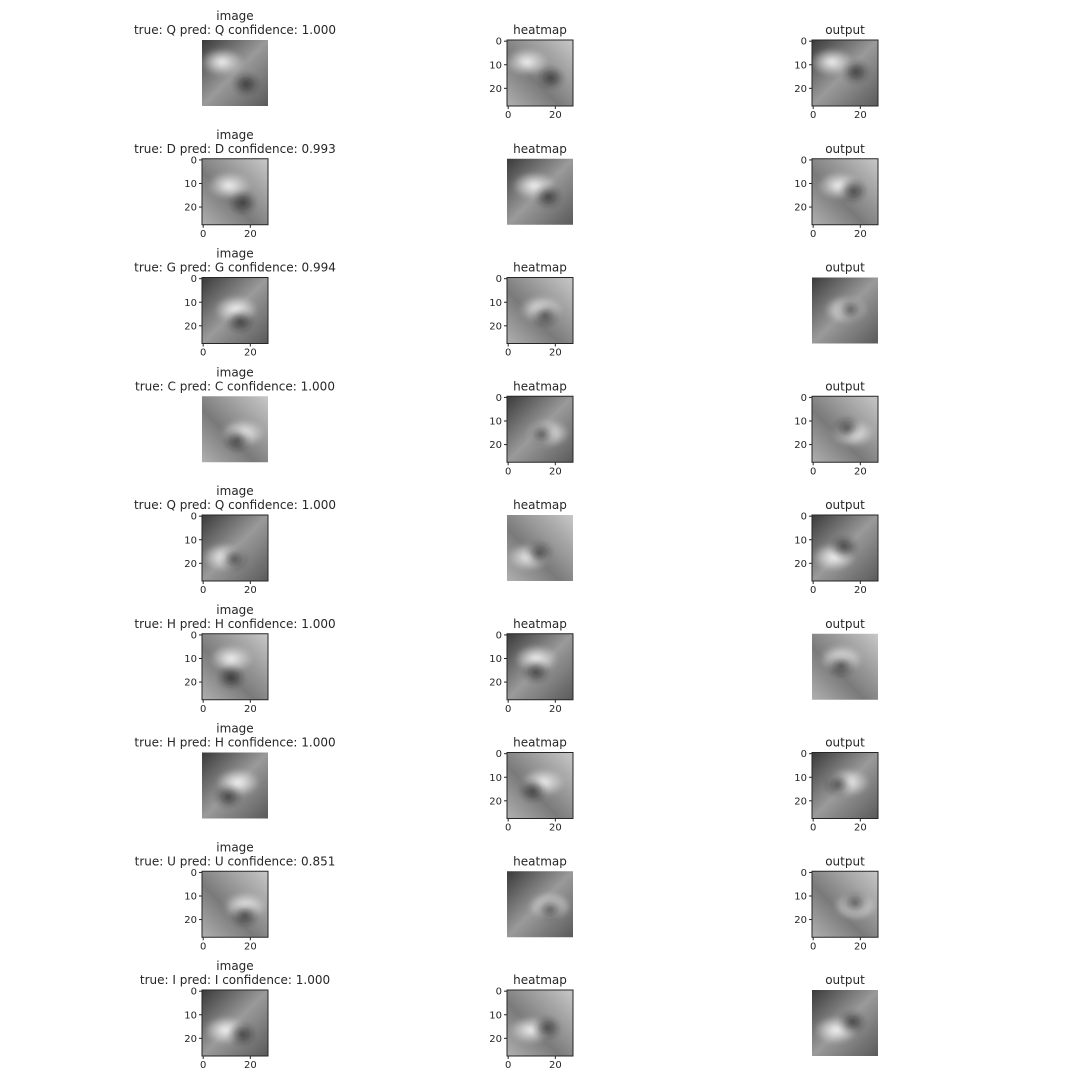 Image resolution: width=1080 pixels, height=1080 pixels. What do you see at coordinates (235, 268) in the screenshot?
I see `panel-title: true: G pred: G confidence: 0.994` at bounding box center [235, 268].